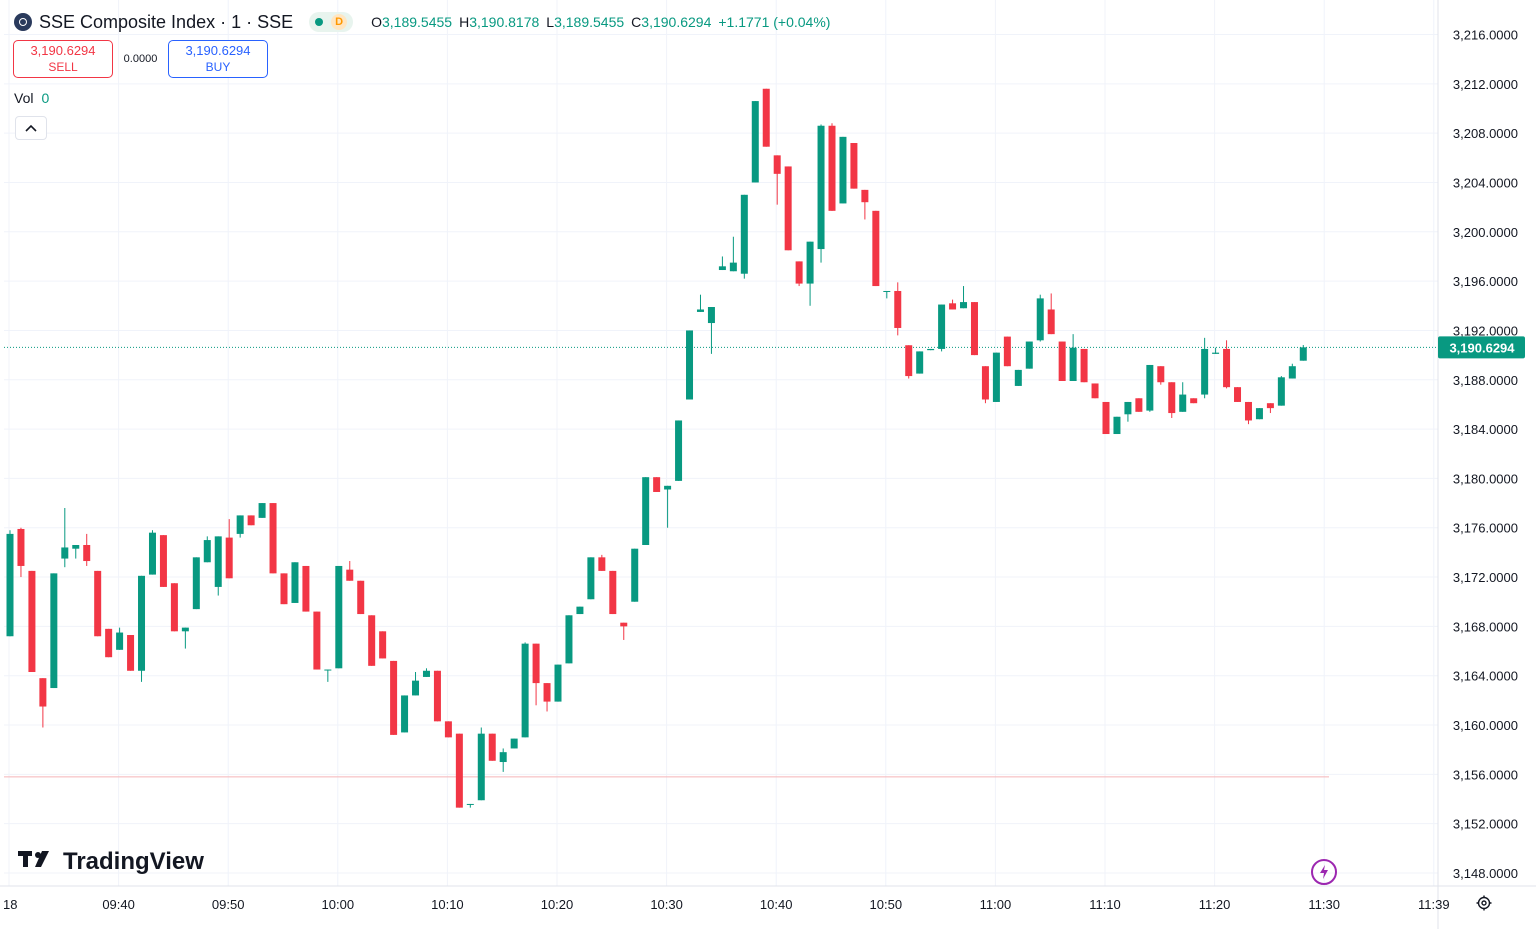 This screenshot has height=929, width=1536. I want to click on symbol-logo-icon, so click(23, 22).